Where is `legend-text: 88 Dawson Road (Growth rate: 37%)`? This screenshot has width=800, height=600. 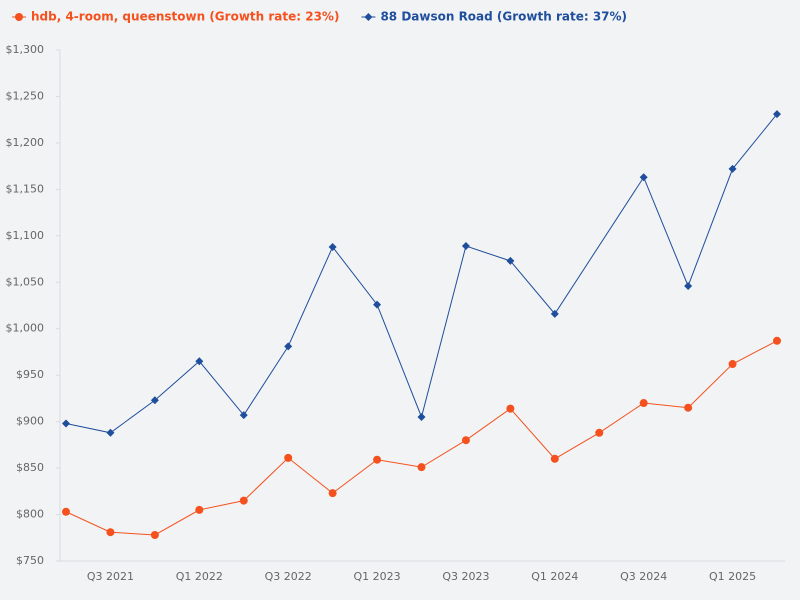 legend-text: 88 Dawson Road (Growth rate: 37%) is located at coordinates (503, 17).